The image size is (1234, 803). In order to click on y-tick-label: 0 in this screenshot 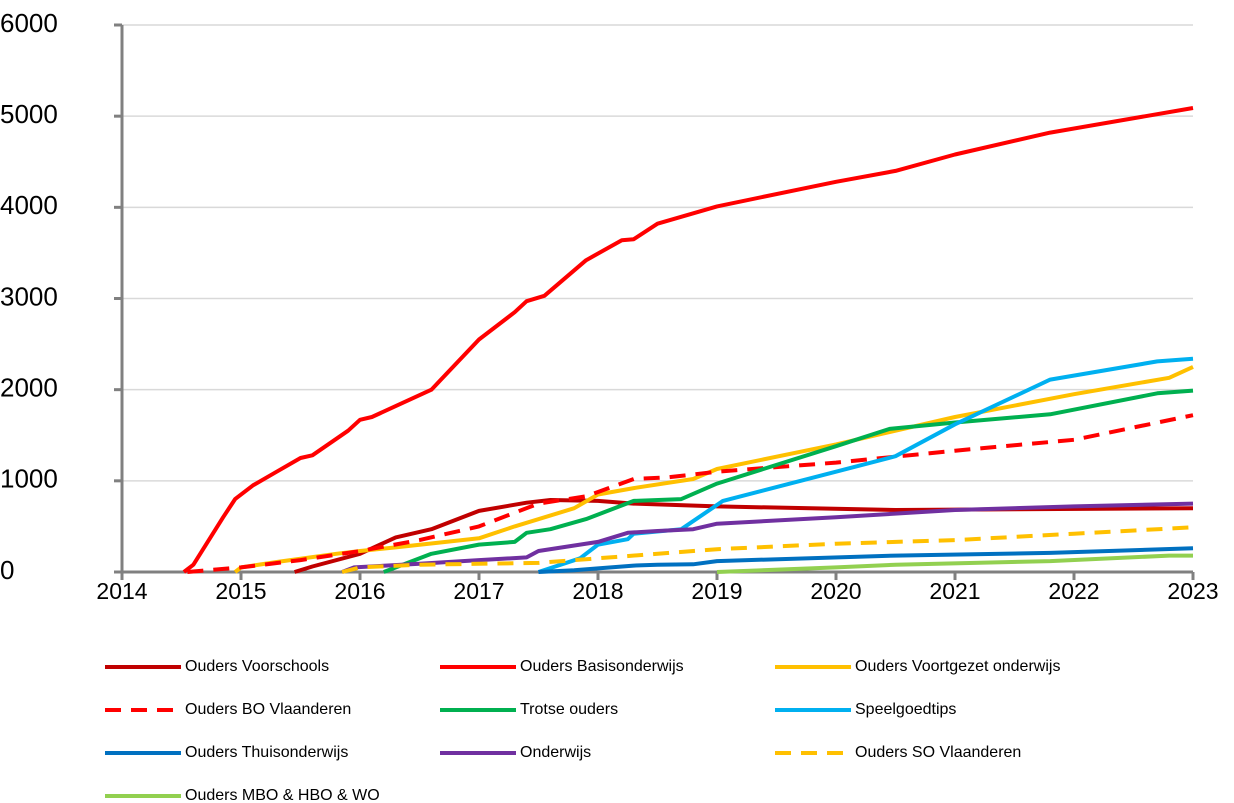, I will do `click(7, 570)`.